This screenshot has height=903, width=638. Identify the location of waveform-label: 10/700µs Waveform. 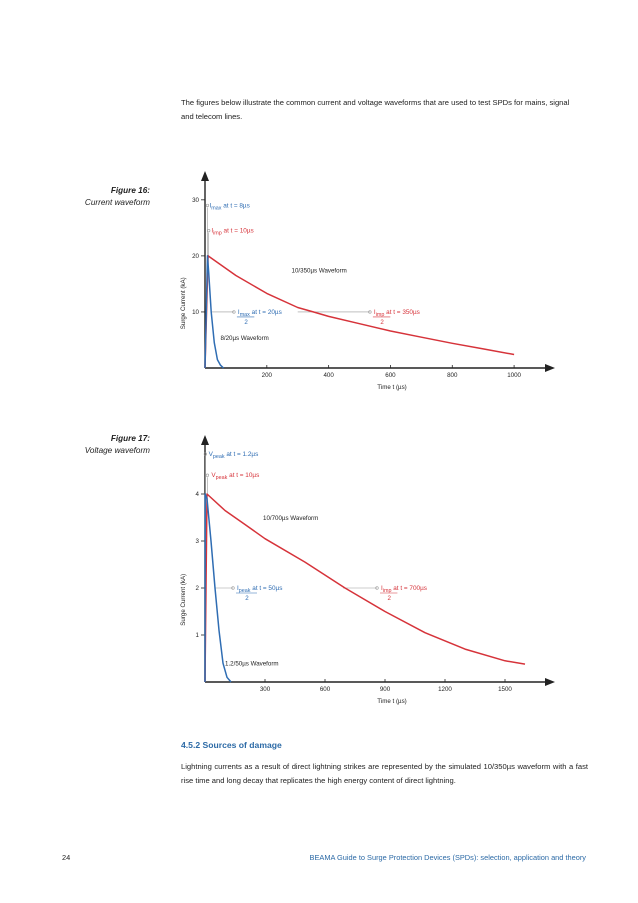
(290, 518).